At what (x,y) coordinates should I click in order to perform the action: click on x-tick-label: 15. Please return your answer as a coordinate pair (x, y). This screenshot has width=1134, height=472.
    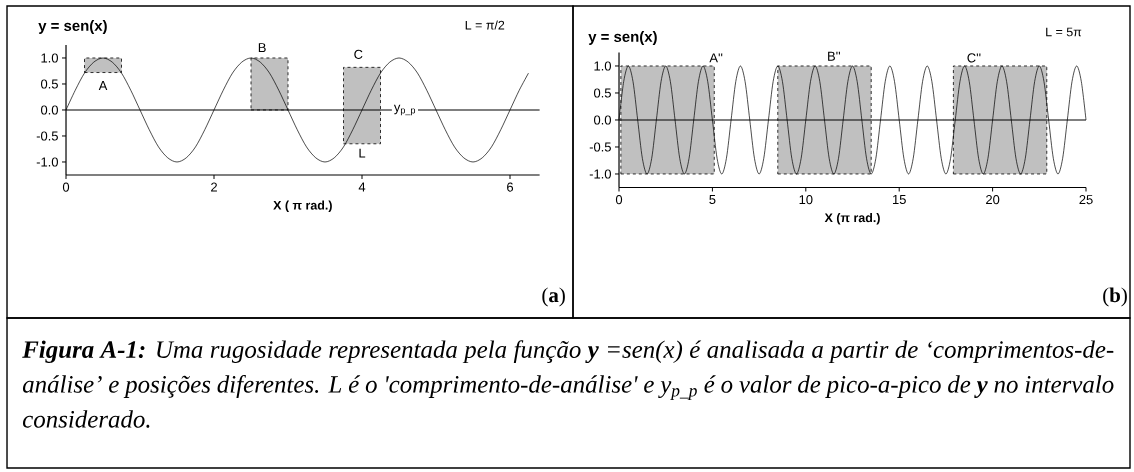
    Looking at the image, I should click on (899, 200).